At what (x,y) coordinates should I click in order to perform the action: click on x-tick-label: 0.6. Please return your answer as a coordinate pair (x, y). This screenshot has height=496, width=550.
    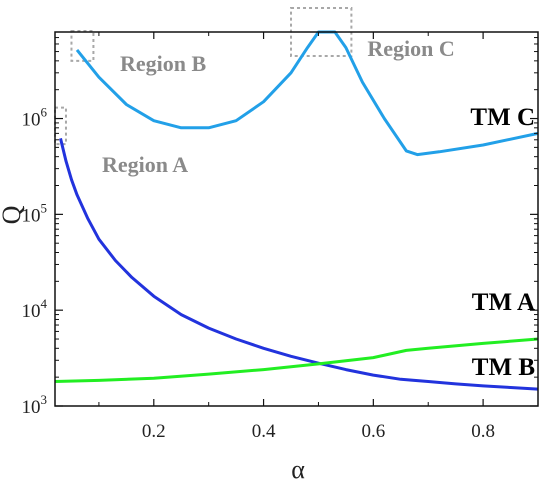
    Looking at the image, I should click on (373, 431).